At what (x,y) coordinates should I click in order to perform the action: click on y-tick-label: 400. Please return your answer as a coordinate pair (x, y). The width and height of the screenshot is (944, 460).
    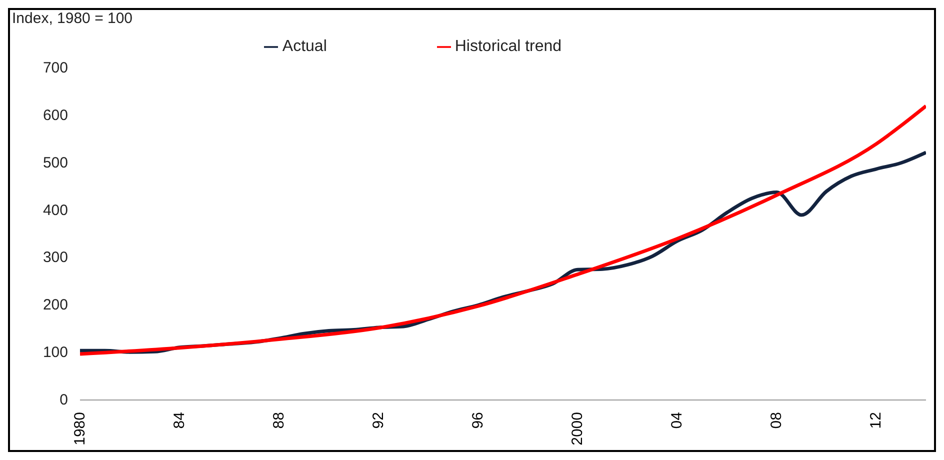
    Looking at the image, I should click on (55, 210).